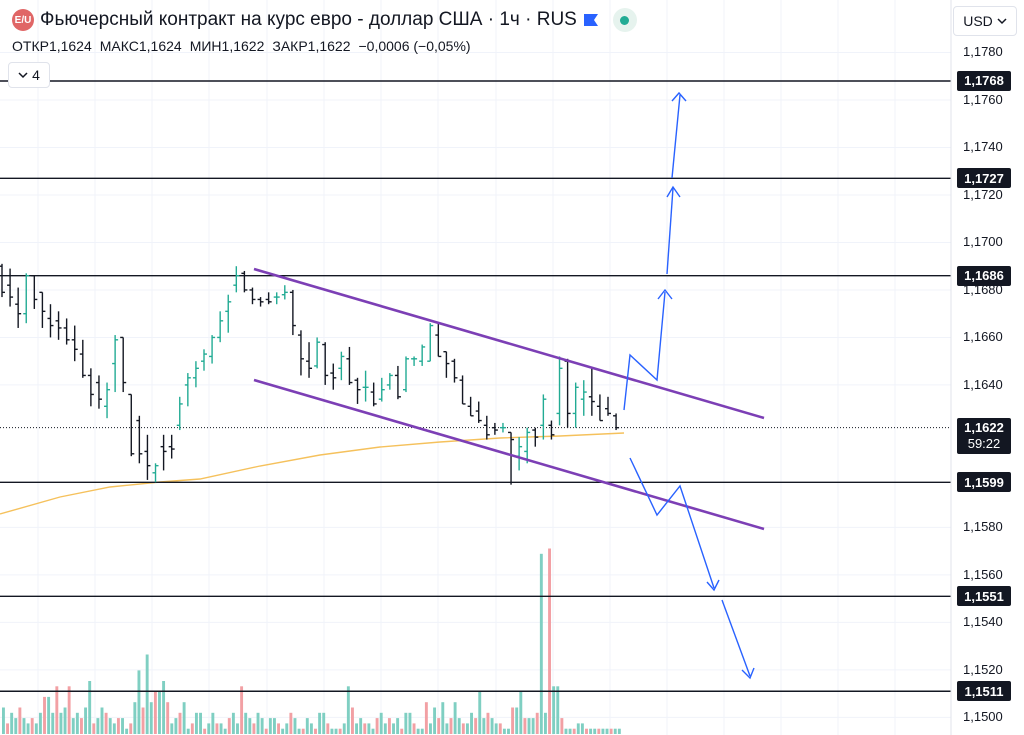 This screenshot has height=735, width=1024. What do you see at coordinates (52, 46) in the screenshot?
I see `ohlc-open: ОТКР1,1624` at bounding box center [52, 46].